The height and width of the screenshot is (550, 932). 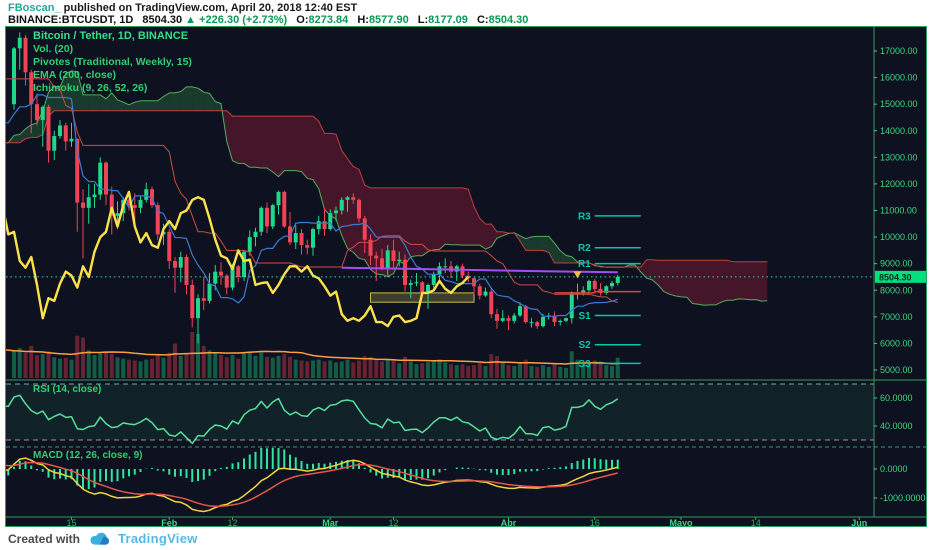 I want to click on svg-text: Jun, so click(x=859, y=522).